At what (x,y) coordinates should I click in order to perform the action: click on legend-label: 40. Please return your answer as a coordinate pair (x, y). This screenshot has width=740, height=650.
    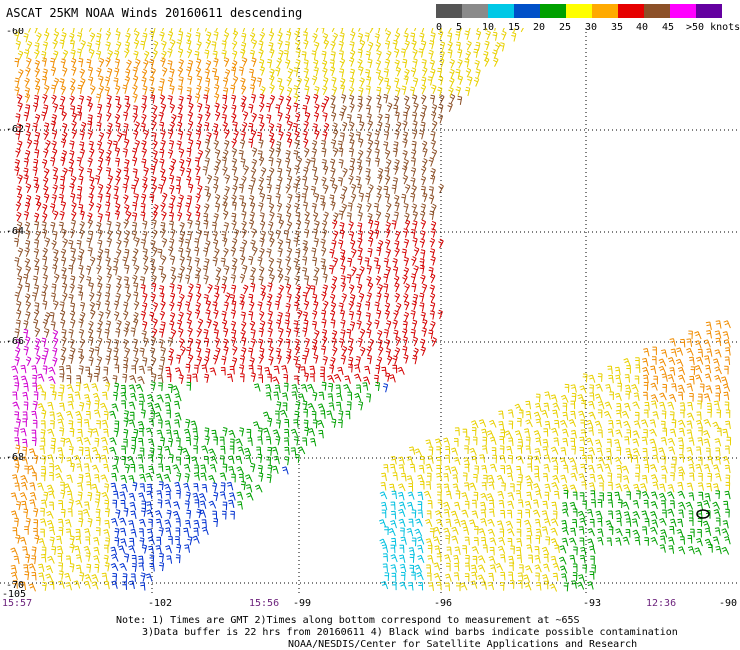
    Looking at the image, I should click on (642, 27).